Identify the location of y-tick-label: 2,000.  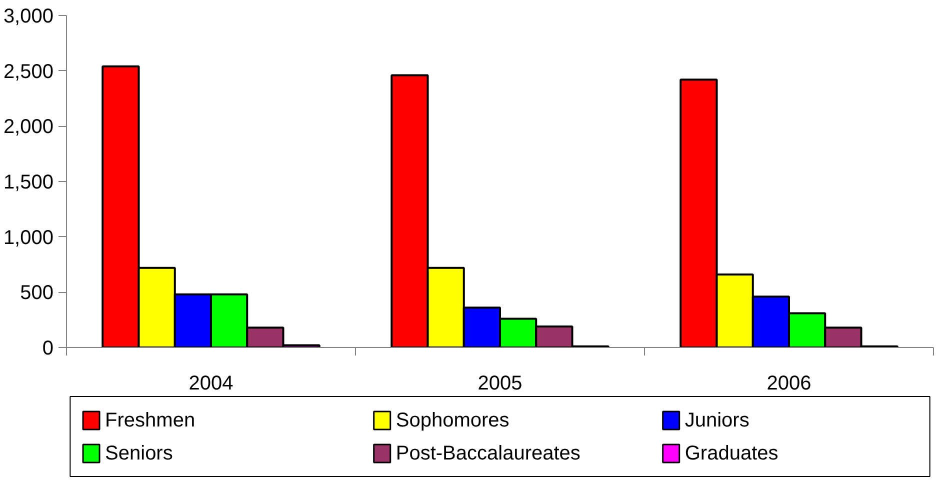
(28, 127).